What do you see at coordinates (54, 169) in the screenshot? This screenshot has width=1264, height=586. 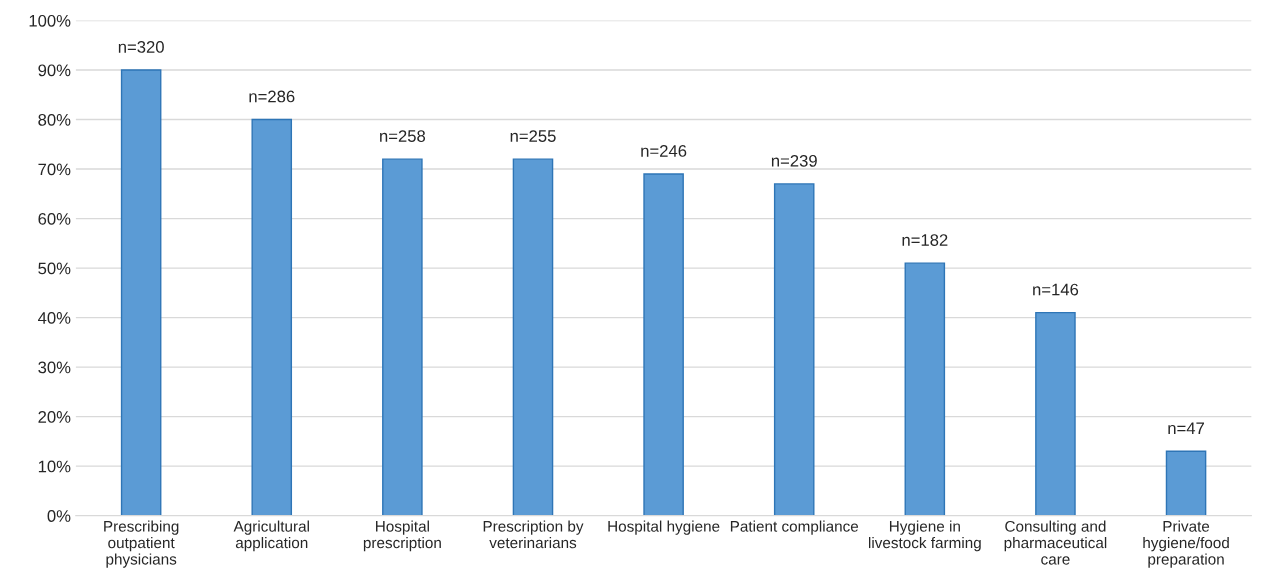 I see `y-tick-label: 70%` at bounding box center [54, 169].